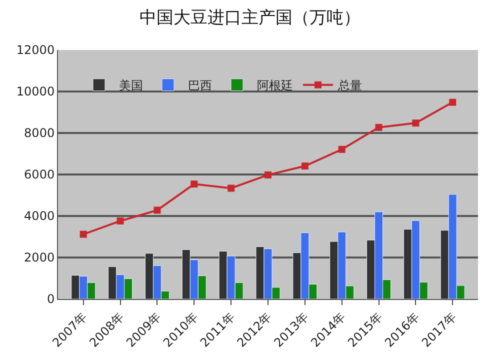  I want to click on legend-label: 阿根廷, so click(275, 85).